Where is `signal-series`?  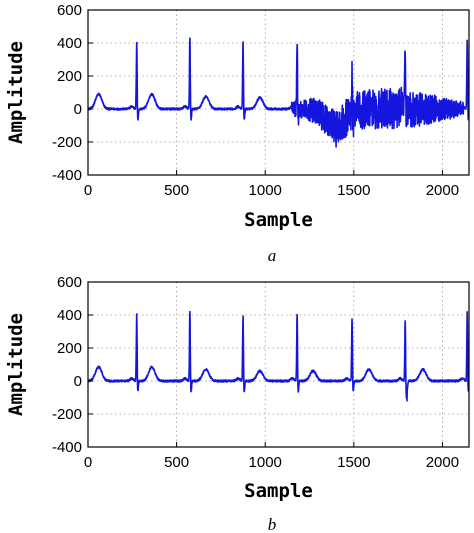 signal-series is located at coordinates (278, 356).